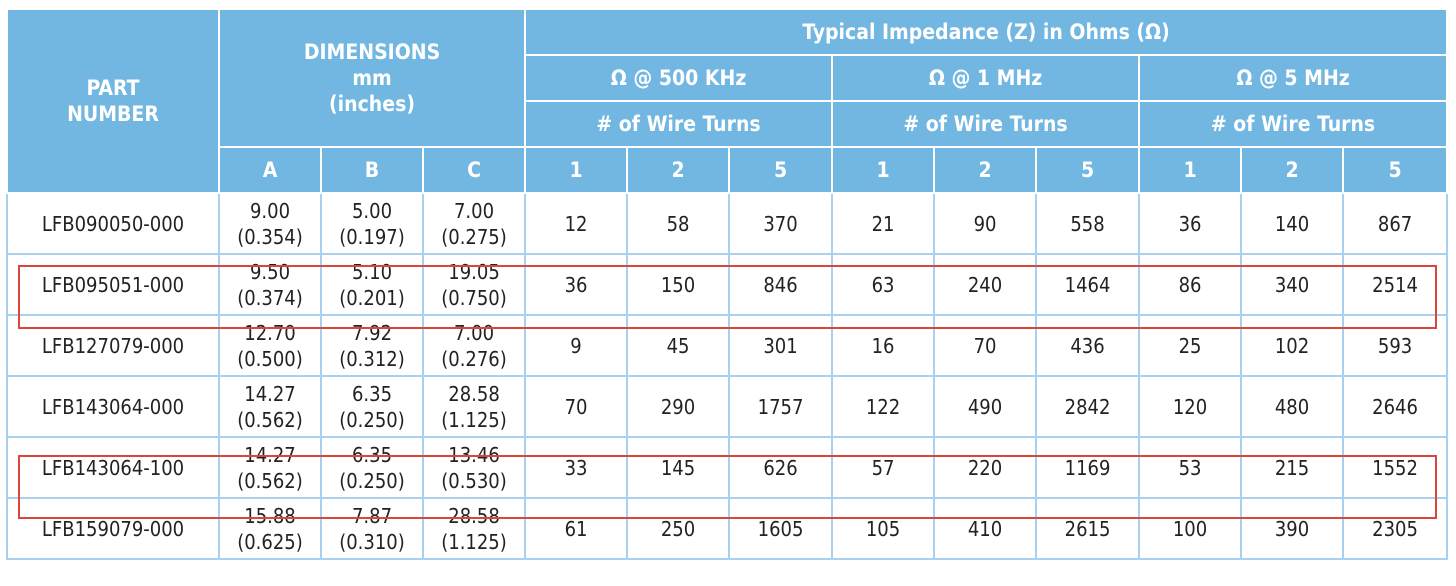 The height and width of the screenshot is (586, 1456). What do you see at coordinates (270, 332) in the screenshot?
I see `dimension-mm: 12.70` at bounding box center [270, 332].